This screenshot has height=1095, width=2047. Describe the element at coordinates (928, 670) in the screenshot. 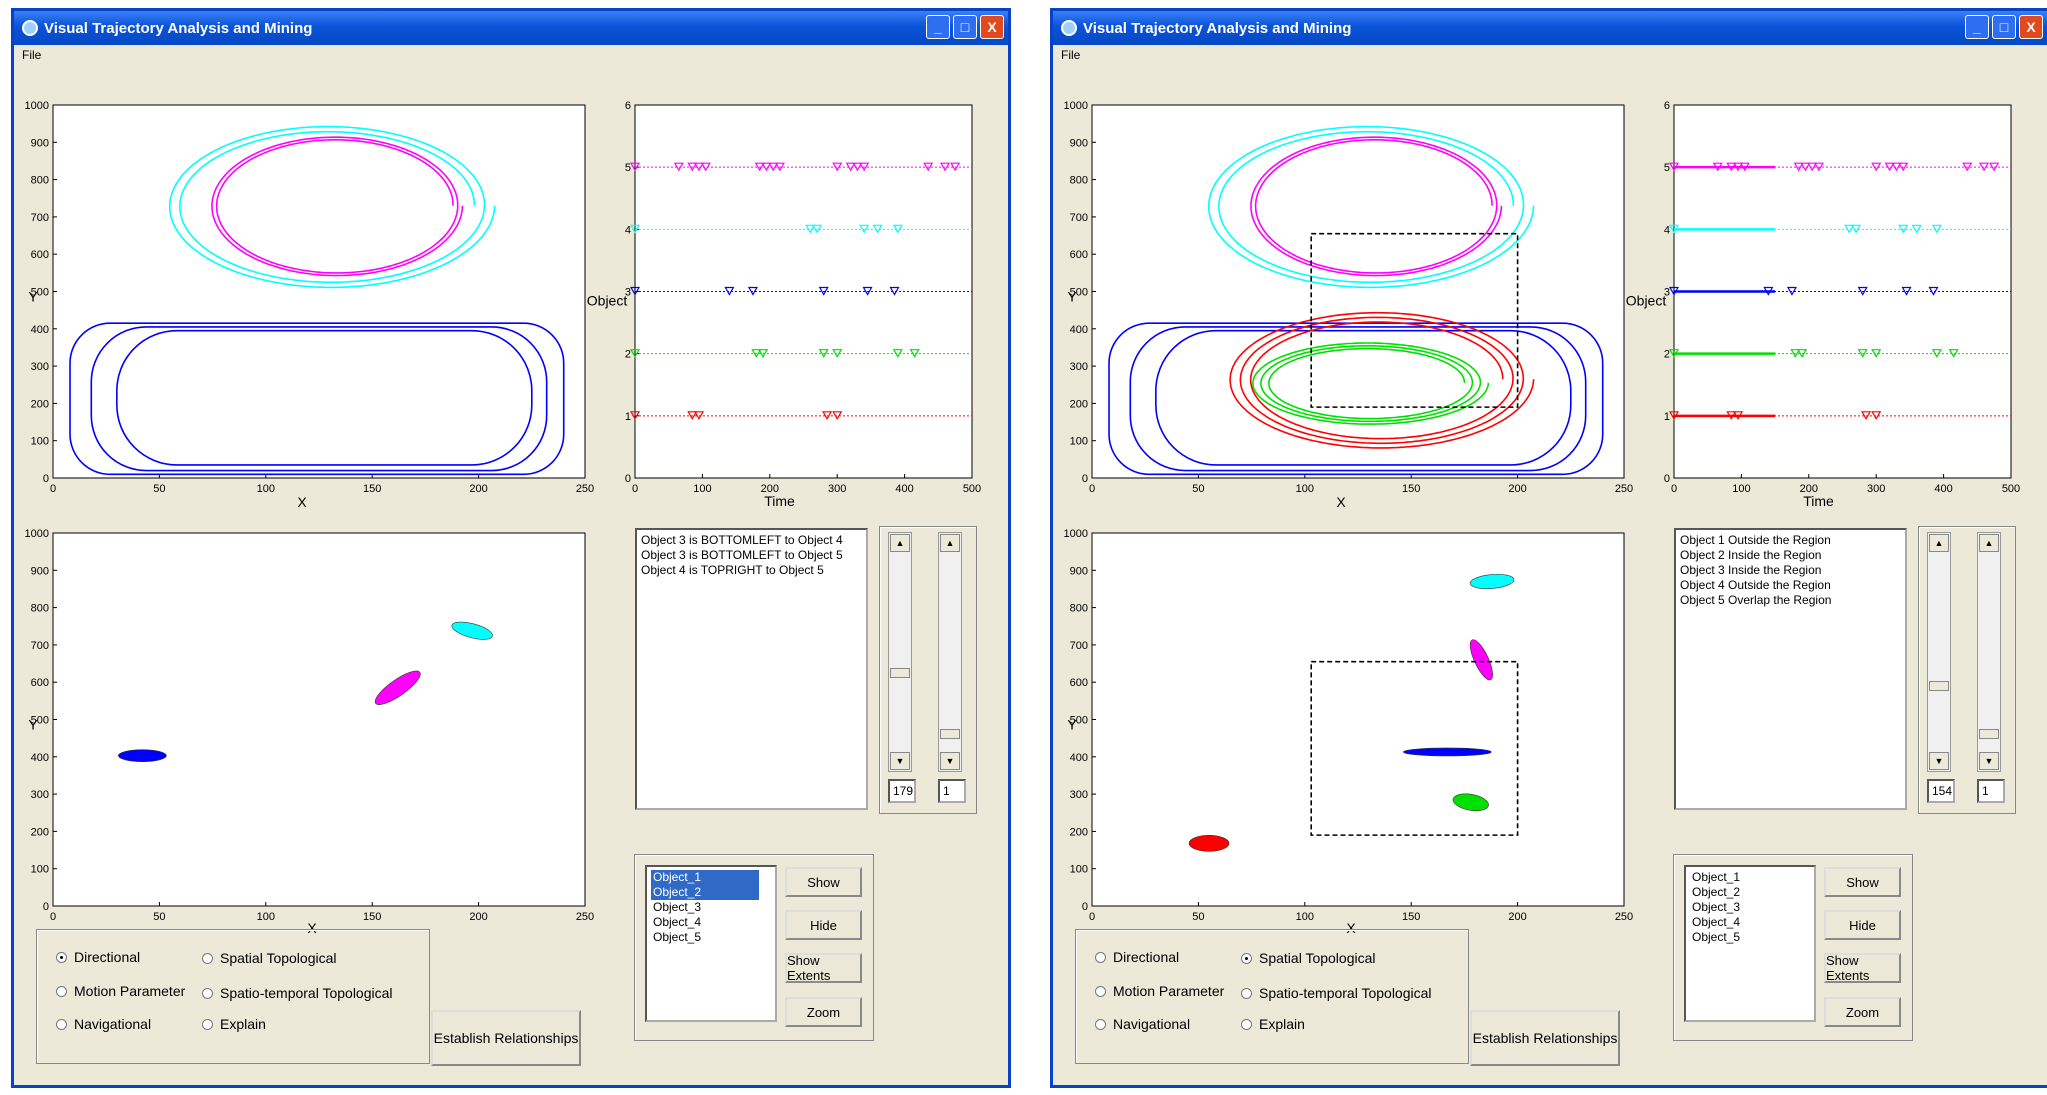

I see `scroll-panel` at that location.